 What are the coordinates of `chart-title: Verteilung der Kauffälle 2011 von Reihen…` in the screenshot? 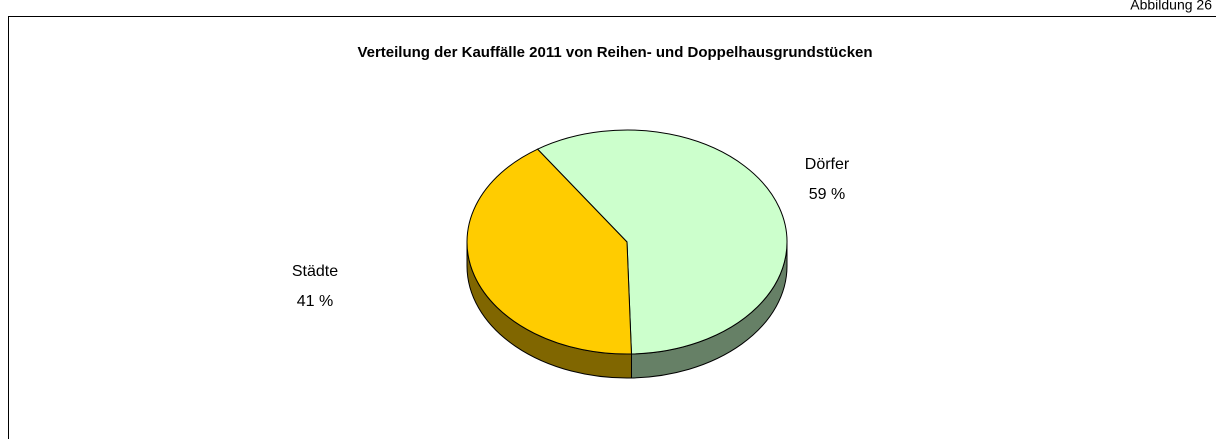 It's located at (614, 52).